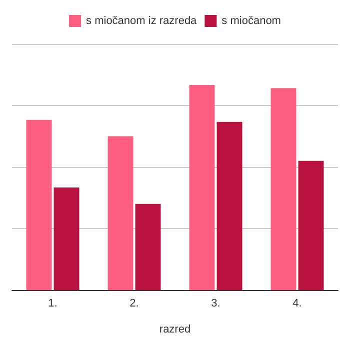  Describe the element at coordinates (142, 21) in the screenshot. I see `legend-label: s miočanom iz razreda` at that location.